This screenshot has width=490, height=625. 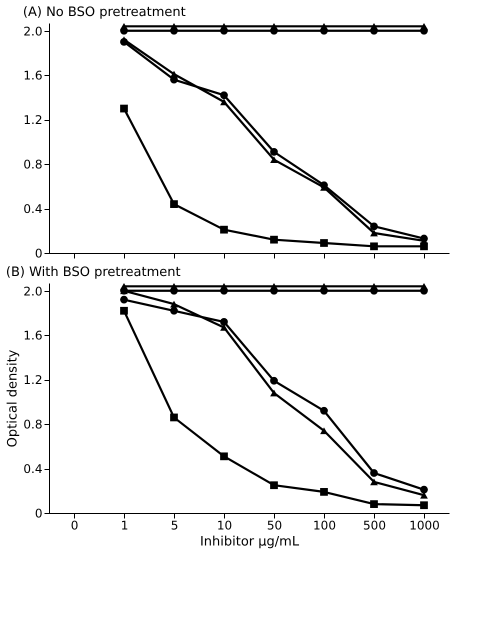 What do you see at coordinates (324, 525) in the screenshot?
I see `x-tick-label: 100` at bounding box center [324, 525].